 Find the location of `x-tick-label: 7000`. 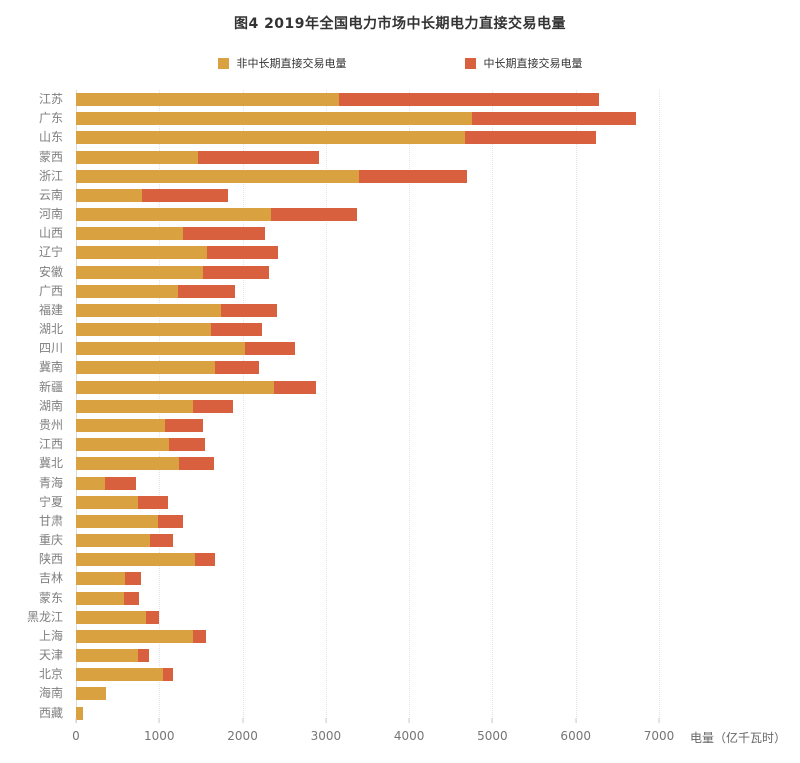

x-tick-label: 7000 is located at coordinates (659, 736).